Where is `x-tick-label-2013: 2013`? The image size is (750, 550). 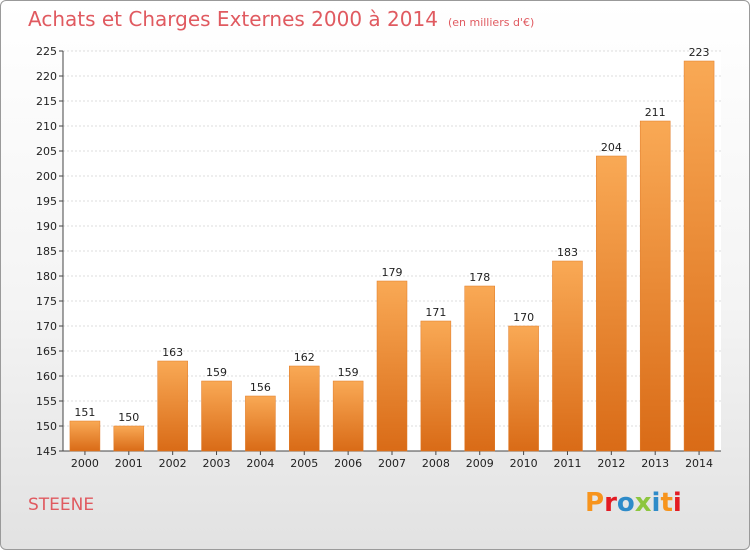
x-tick-label-2013: 2013 is located at coordinates (655, 463).